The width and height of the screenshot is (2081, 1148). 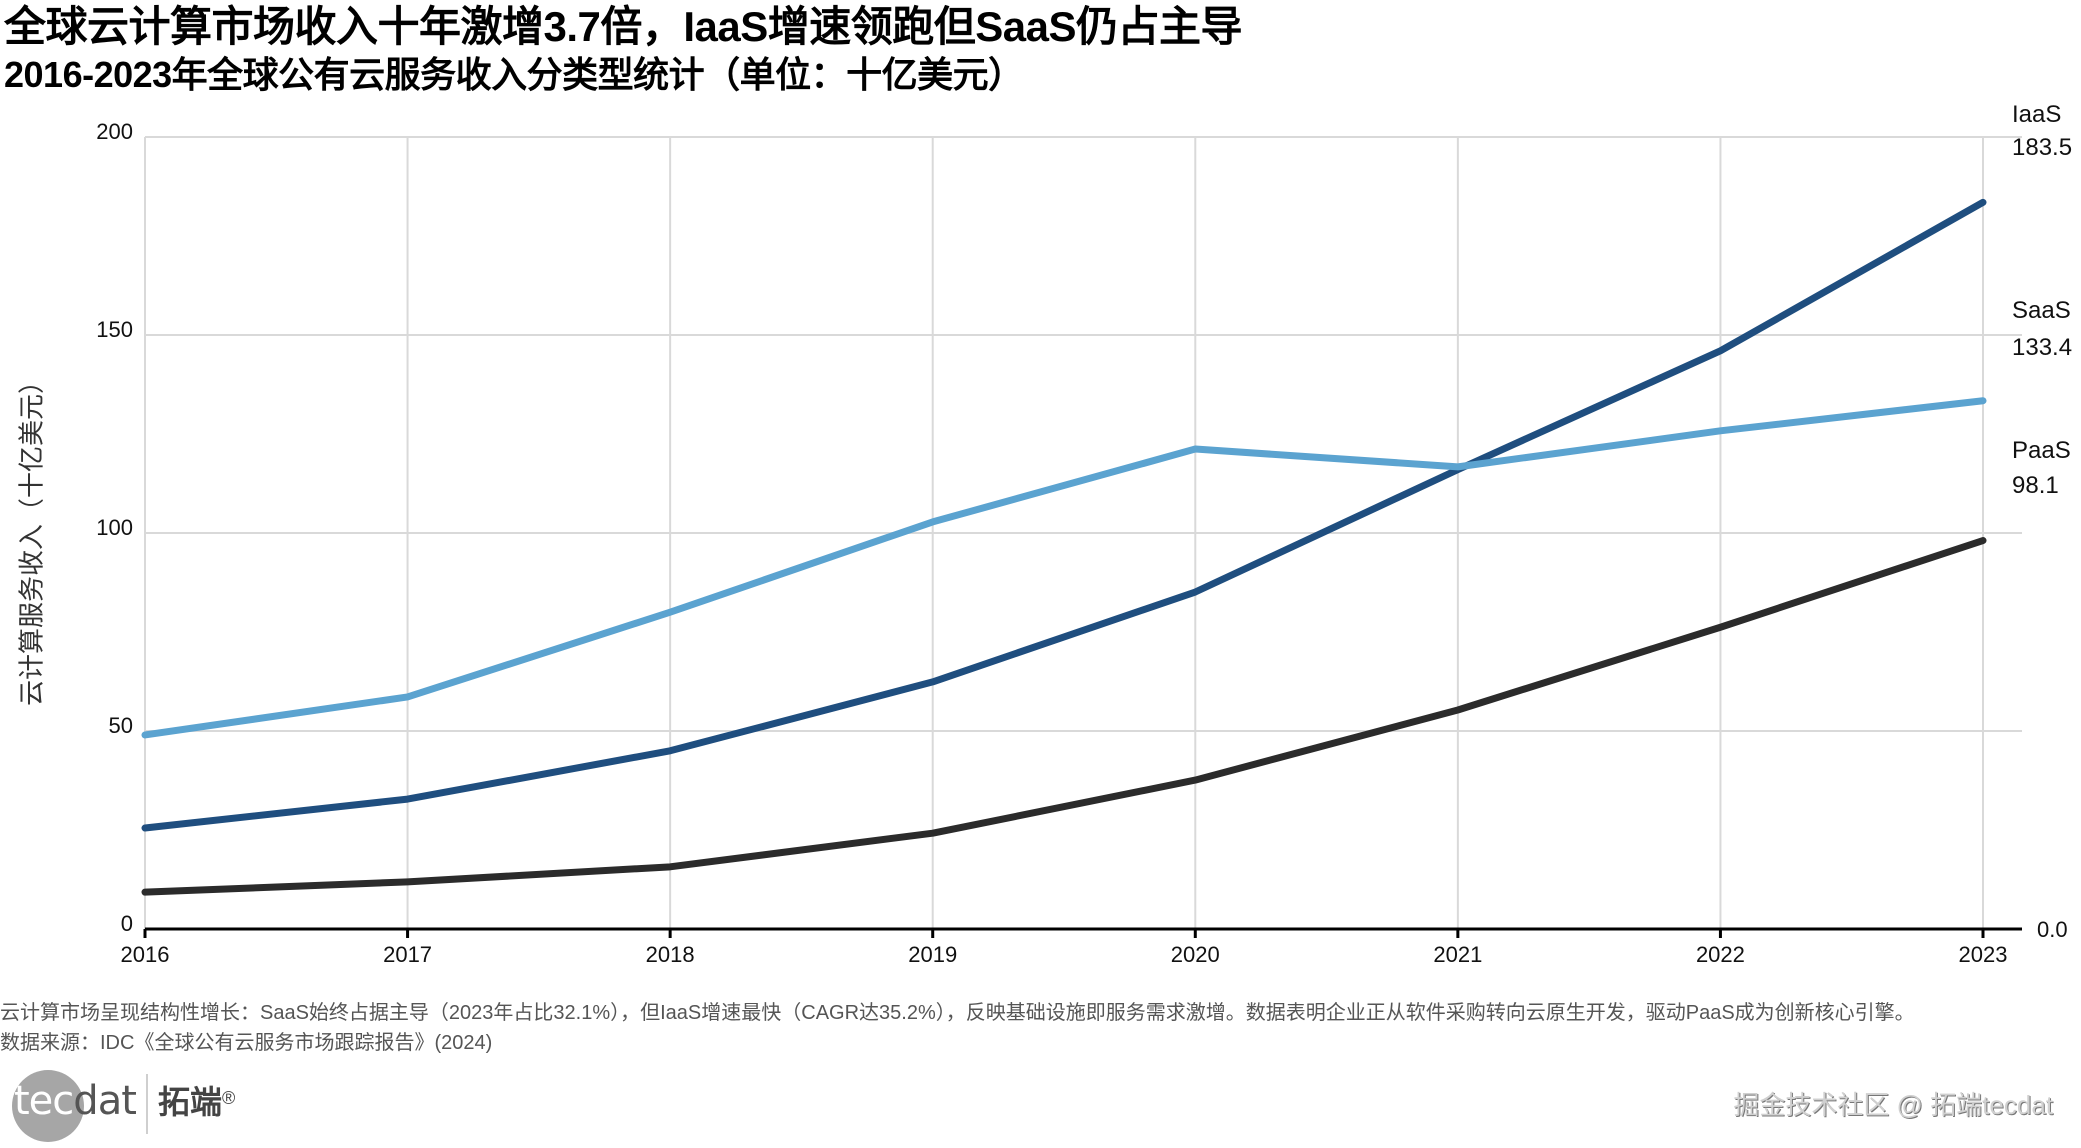 I want to click on registered-mark: ®, so click(x=229, y=1098).